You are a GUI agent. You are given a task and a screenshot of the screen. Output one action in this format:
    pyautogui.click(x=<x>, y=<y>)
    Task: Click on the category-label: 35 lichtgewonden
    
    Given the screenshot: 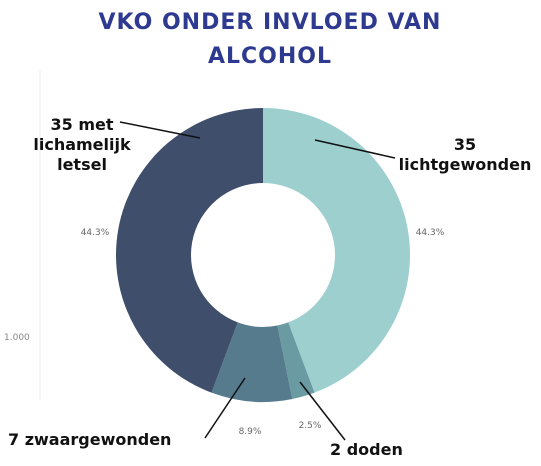 What is the action you would take?
    pyautogui.click(x=465, y=154)
    